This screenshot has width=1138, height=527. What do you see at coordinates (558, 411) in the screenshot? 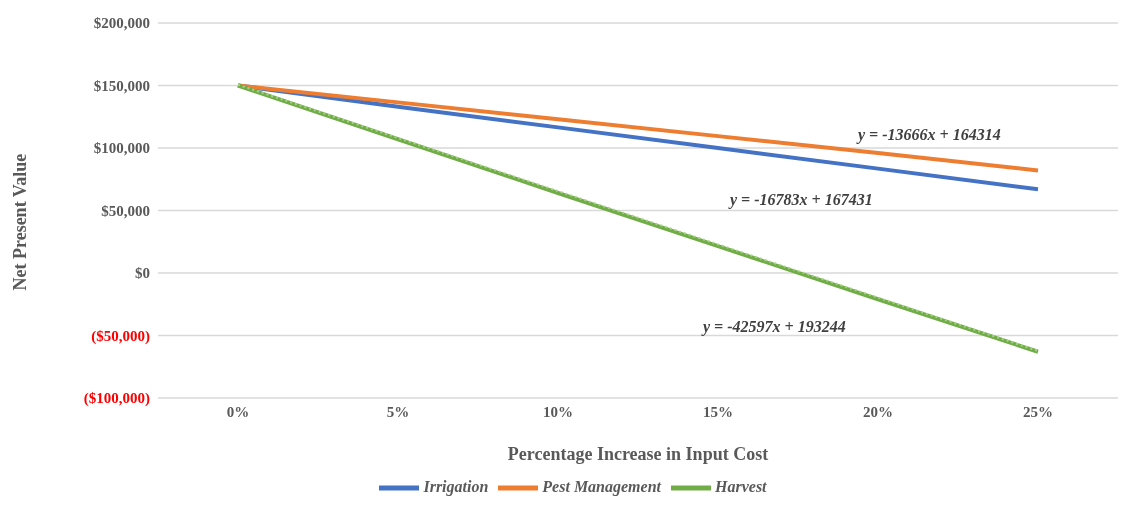
I see `x-tick-label: 10%` at bounding box center [558, 411].